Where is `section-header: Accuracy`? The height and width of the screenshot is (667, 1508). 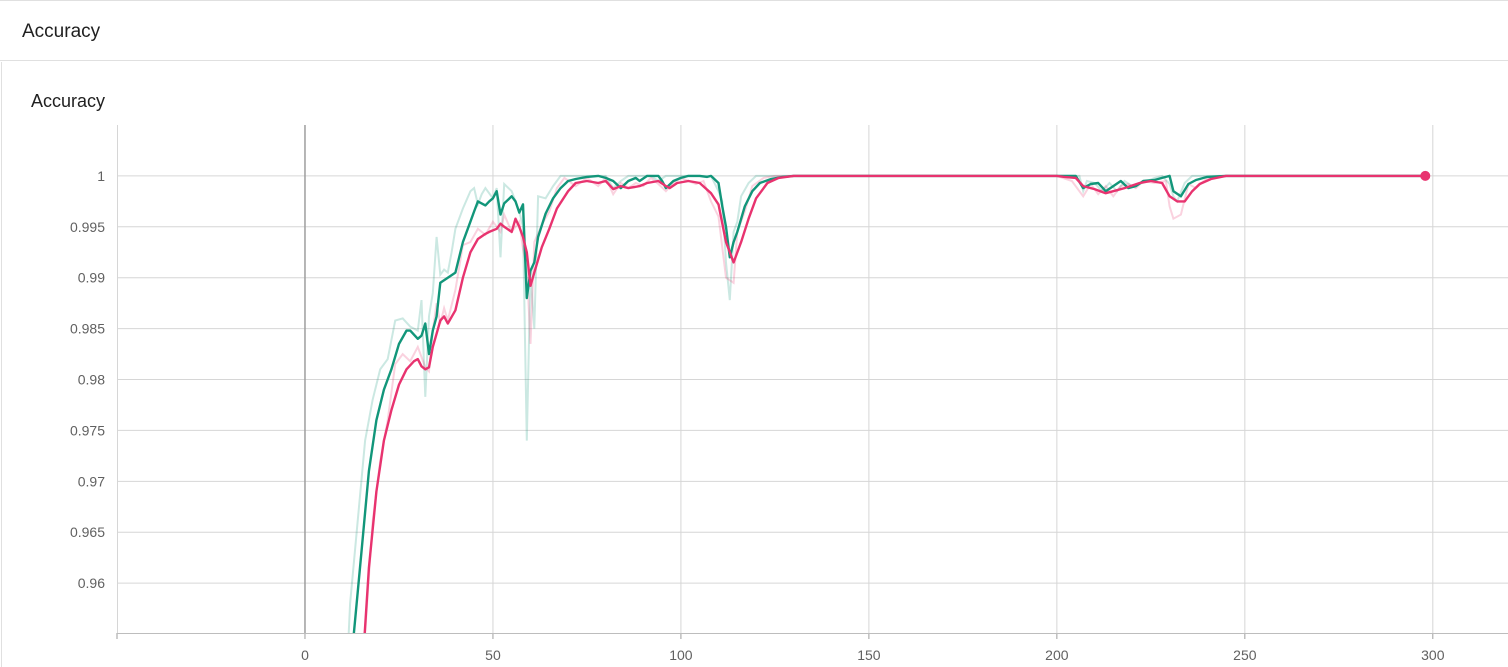 section-header: Accuracy is located at coordinates (754, 30).